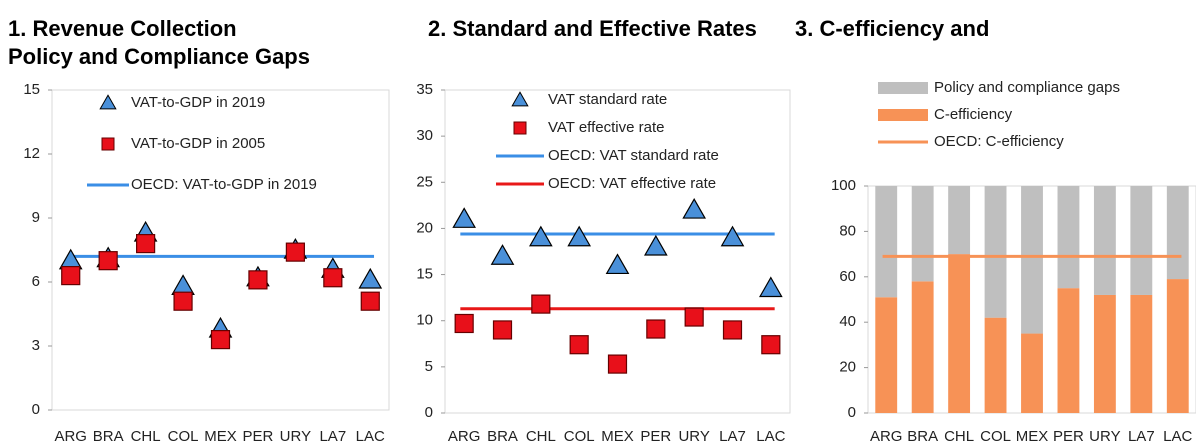  What do you see at coordinates (198, 102) in the screenshot?
I see `legend-label: VAT-to-GDP in 2019` at bounding box center [198, 102].